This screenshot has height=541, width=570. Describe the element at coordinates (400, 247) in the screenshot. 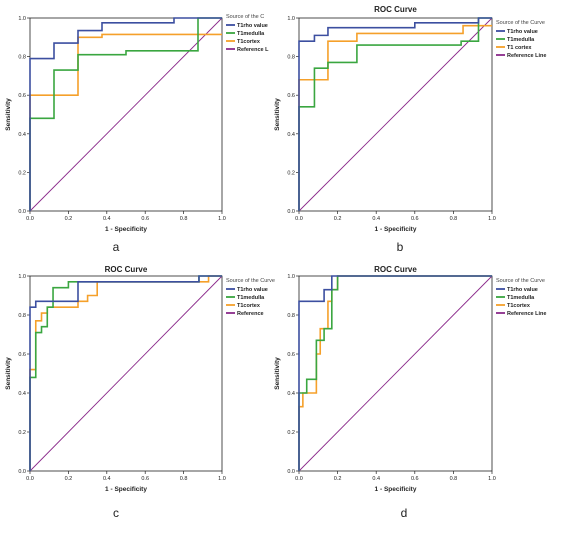

I see `panel-caption: b` at that location.